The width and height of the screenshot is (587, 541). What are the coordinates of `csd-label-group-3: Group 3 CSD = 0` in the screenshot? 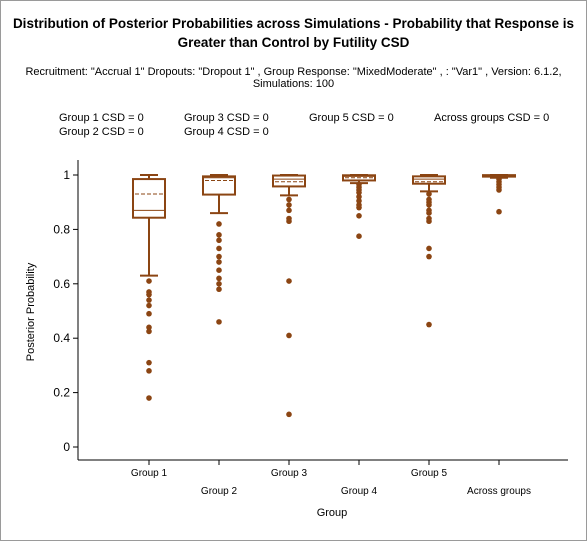 It's located at (226, 118).